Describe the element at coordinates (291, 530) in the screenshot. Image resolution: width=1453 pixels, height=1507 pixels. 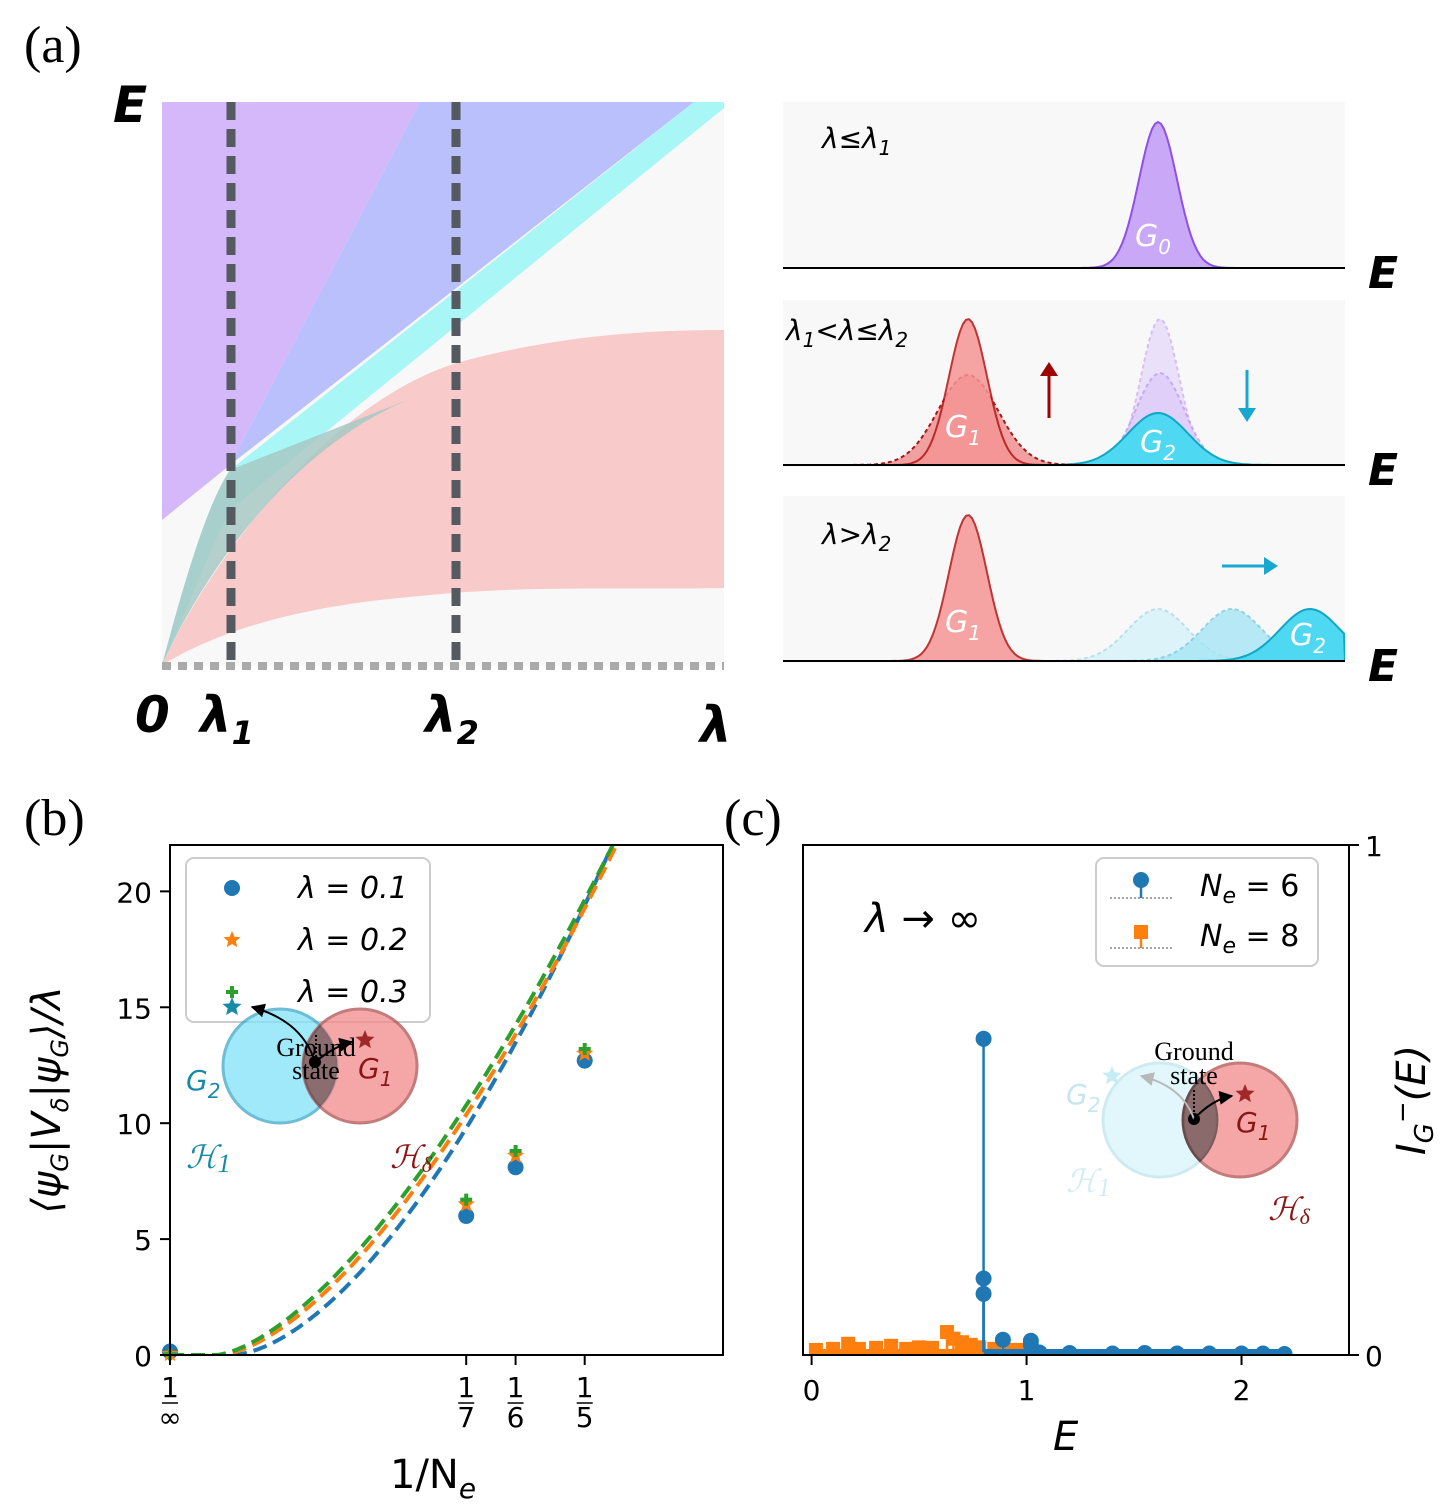
I see `overlap-band` at that location.